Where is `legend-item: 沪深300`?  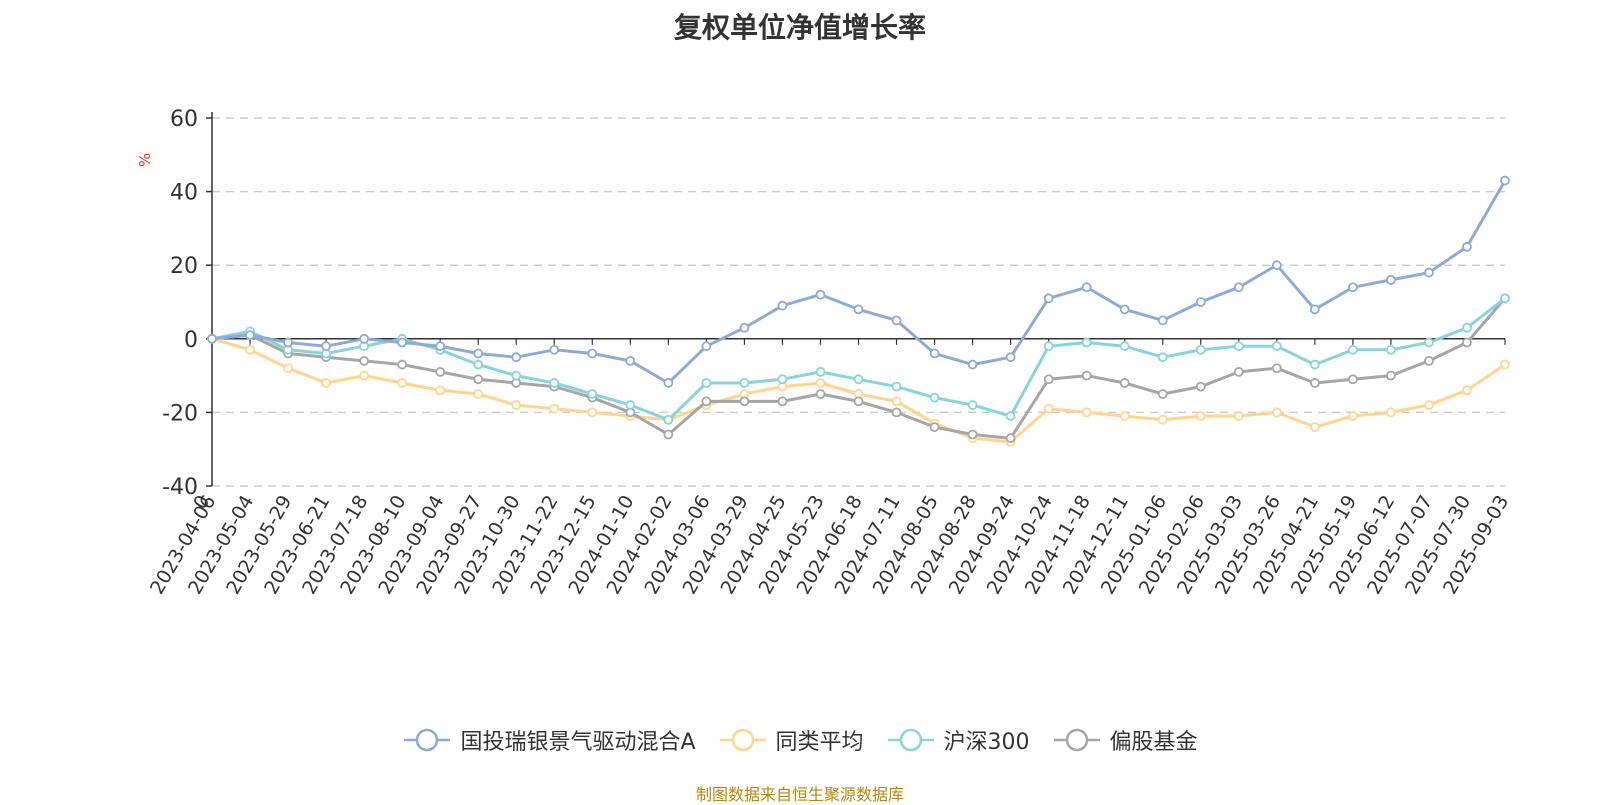
legend-item: 沪深300 is located at coordinates (958, 740).